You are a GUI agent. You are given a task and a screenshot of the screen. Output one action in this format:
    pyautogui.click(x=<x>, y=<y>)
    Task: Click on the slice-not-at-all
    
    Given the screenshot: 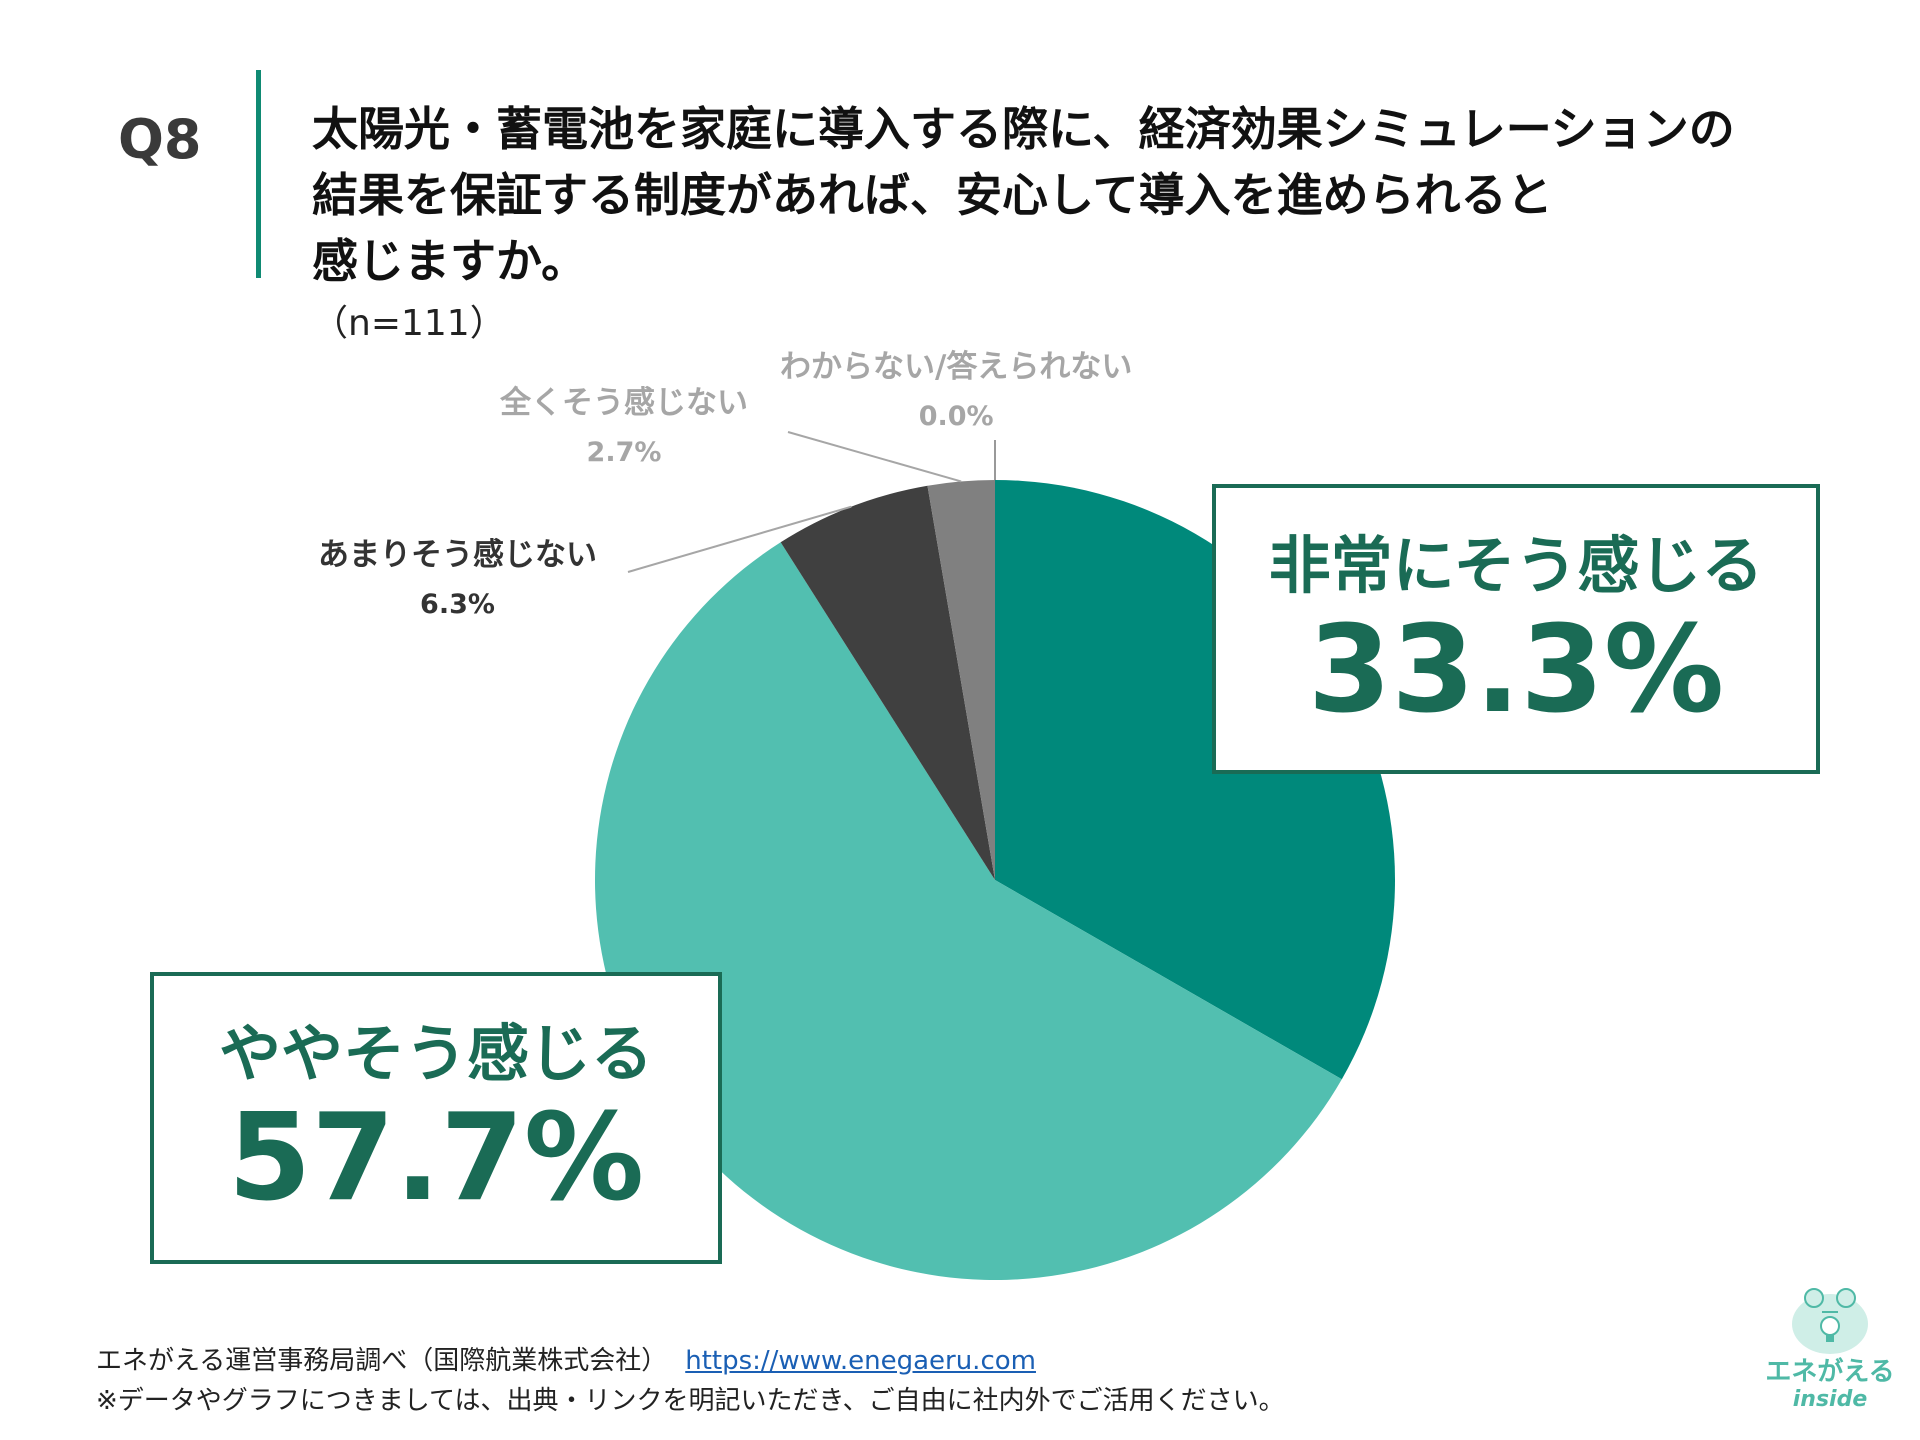 What is the action you would take?
    pyautogui.click(x=961, y=680)
    